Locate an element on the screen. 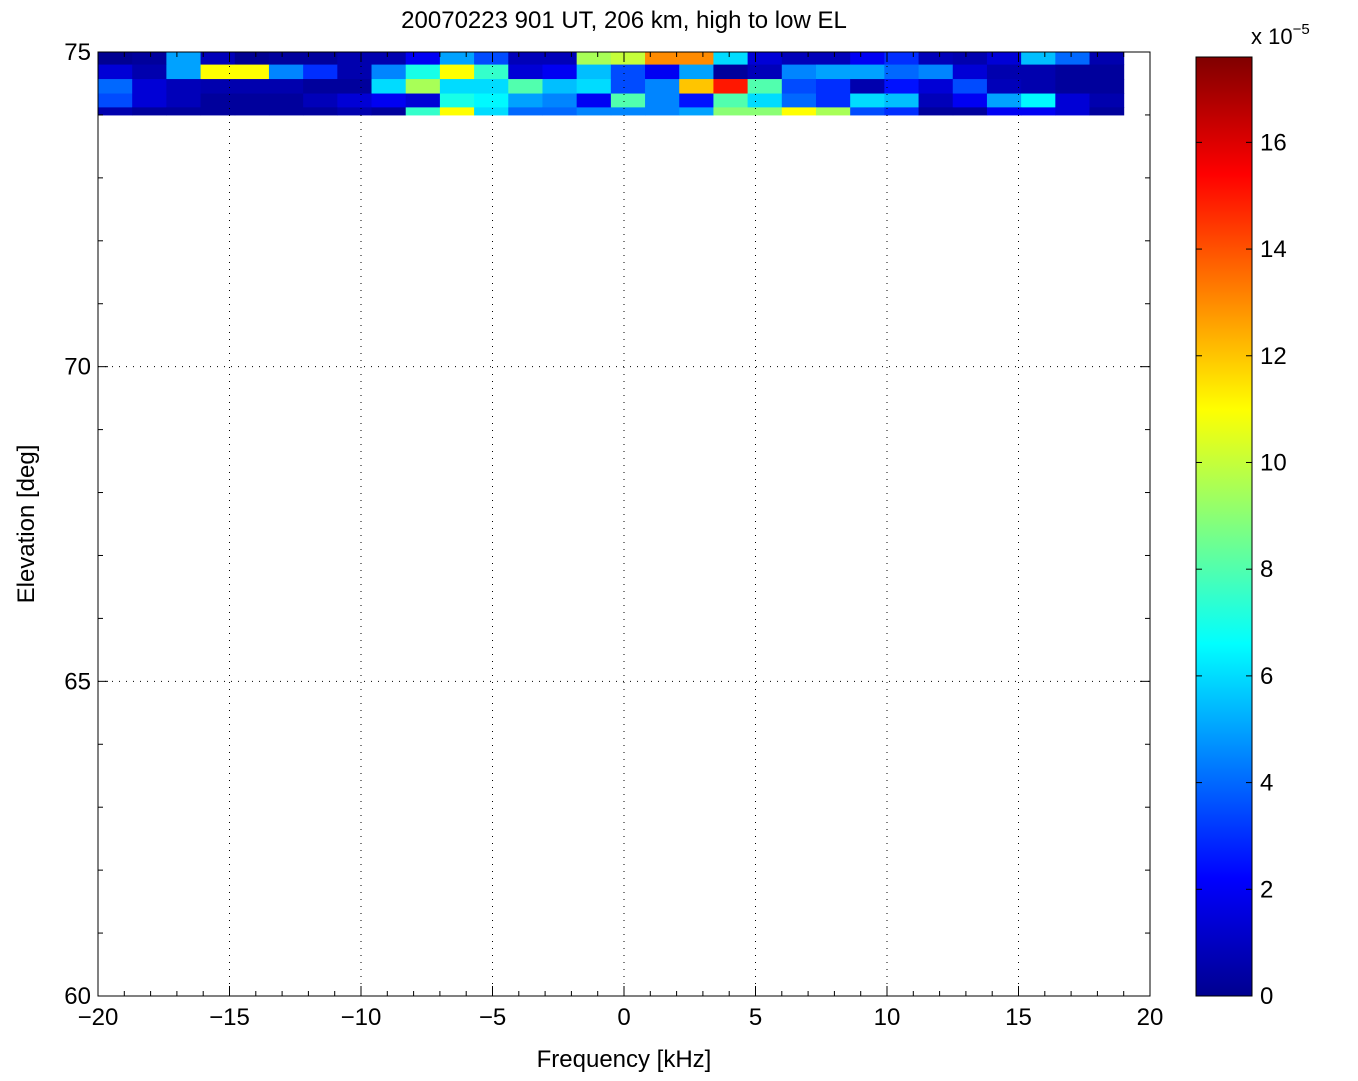  colorbar-ticks: 0 2 4 6 8 10 12 14 16 is located at coordinates (1241, 569).